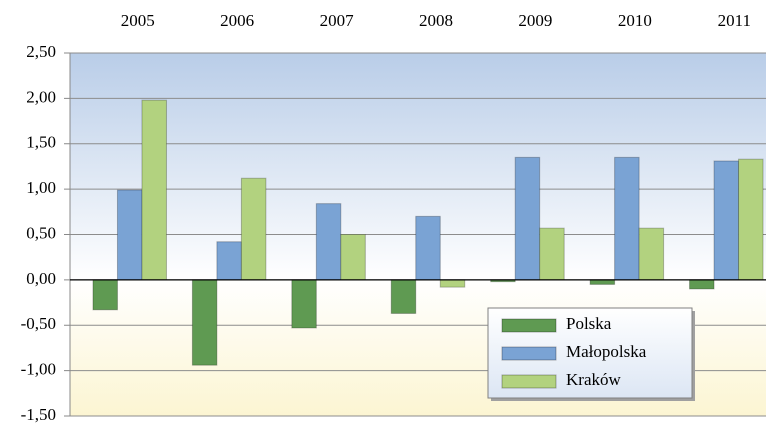 This screenshot has height=426, width=766. I want to click on legend-label: Małopolska, so click(606, 351).